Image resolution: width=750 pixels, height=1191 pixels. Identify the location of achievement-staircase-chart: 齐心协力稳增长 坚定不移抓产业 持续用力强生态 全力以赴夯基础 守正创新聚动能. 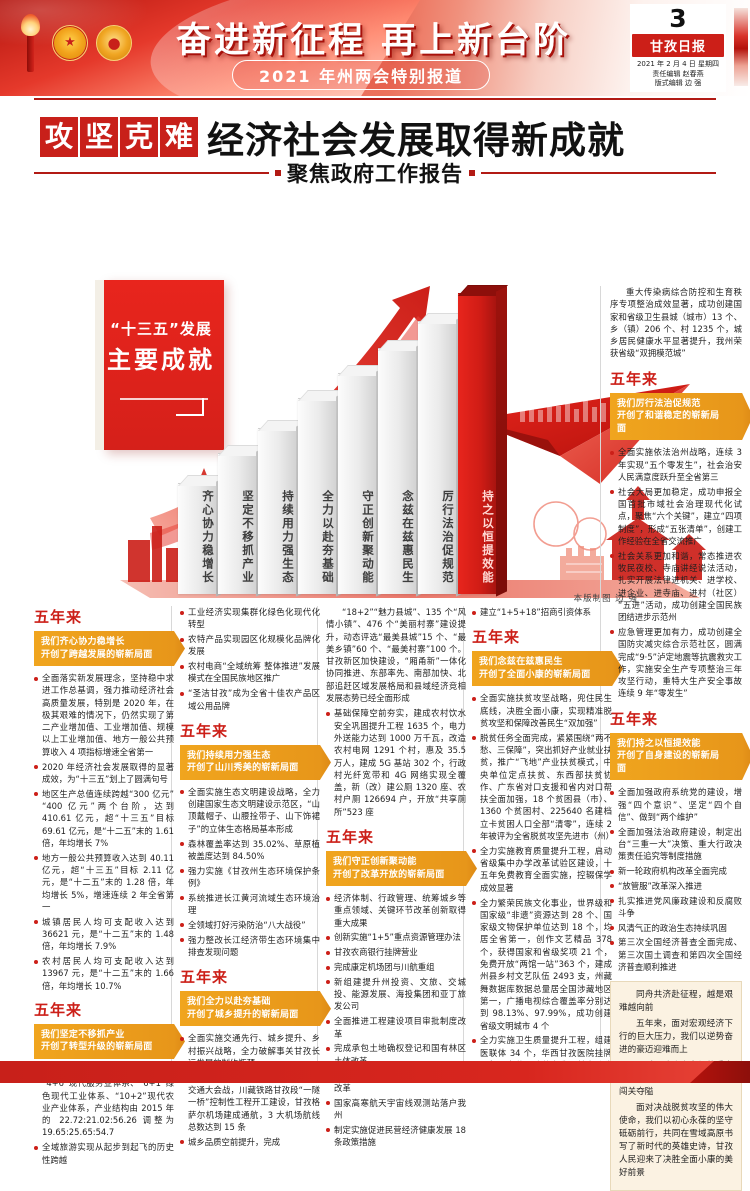
(343, 441).